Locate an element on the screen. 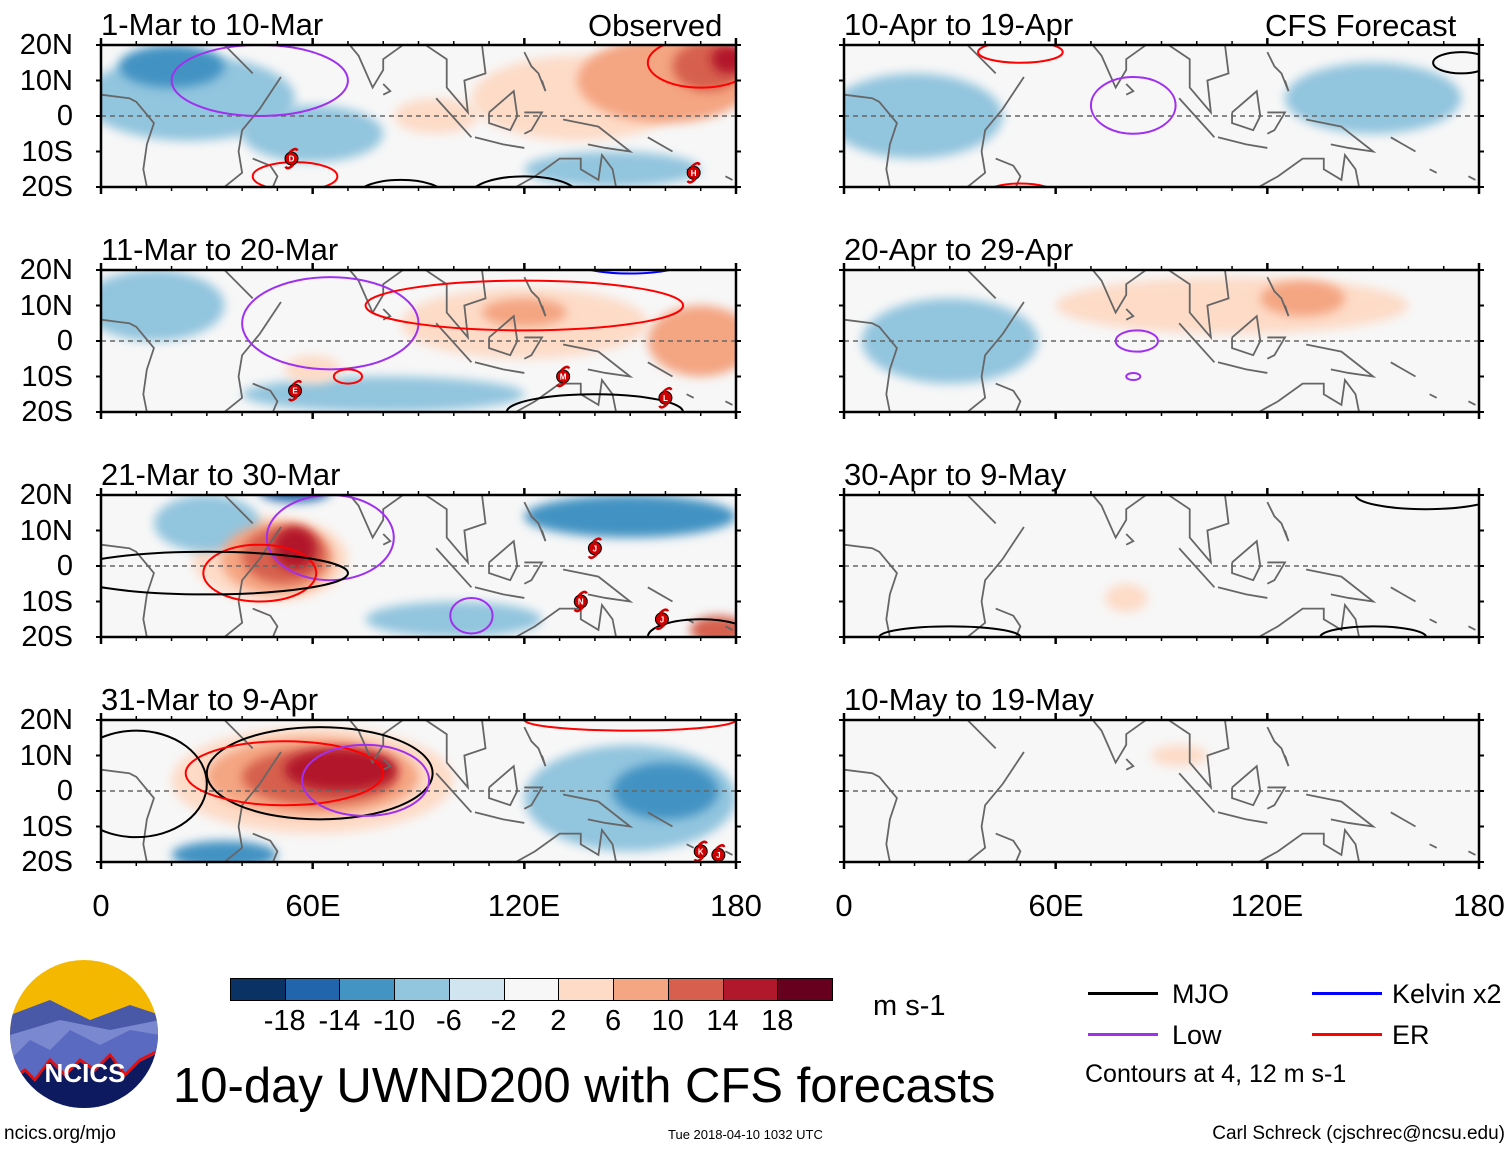  panel-title: 21-Mar to 30-Mar is located at coordinates (221, 474).